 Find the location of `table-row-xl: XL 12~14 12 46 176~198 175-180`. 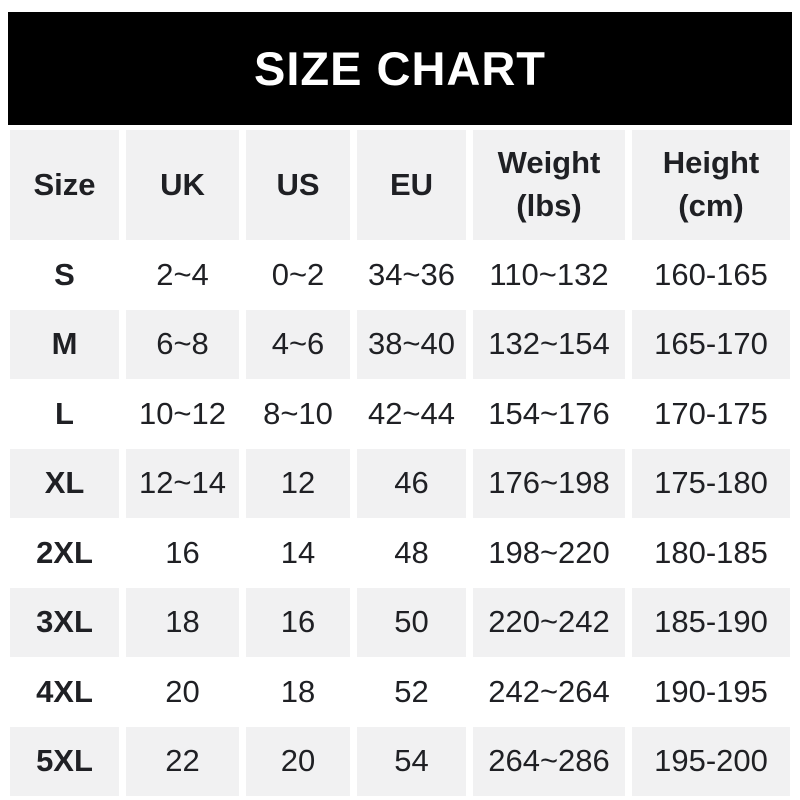

table-row-xl: XL 12~14 12 46 176~198 175-180 is located at coordinates (400, 483).